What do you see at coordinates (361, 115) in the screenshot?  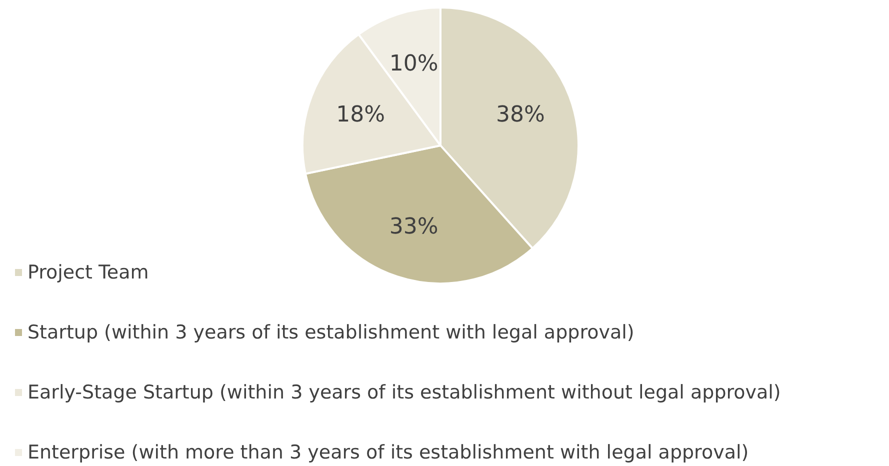 I see `data-label: 18%` at bounding box center [361, 115].